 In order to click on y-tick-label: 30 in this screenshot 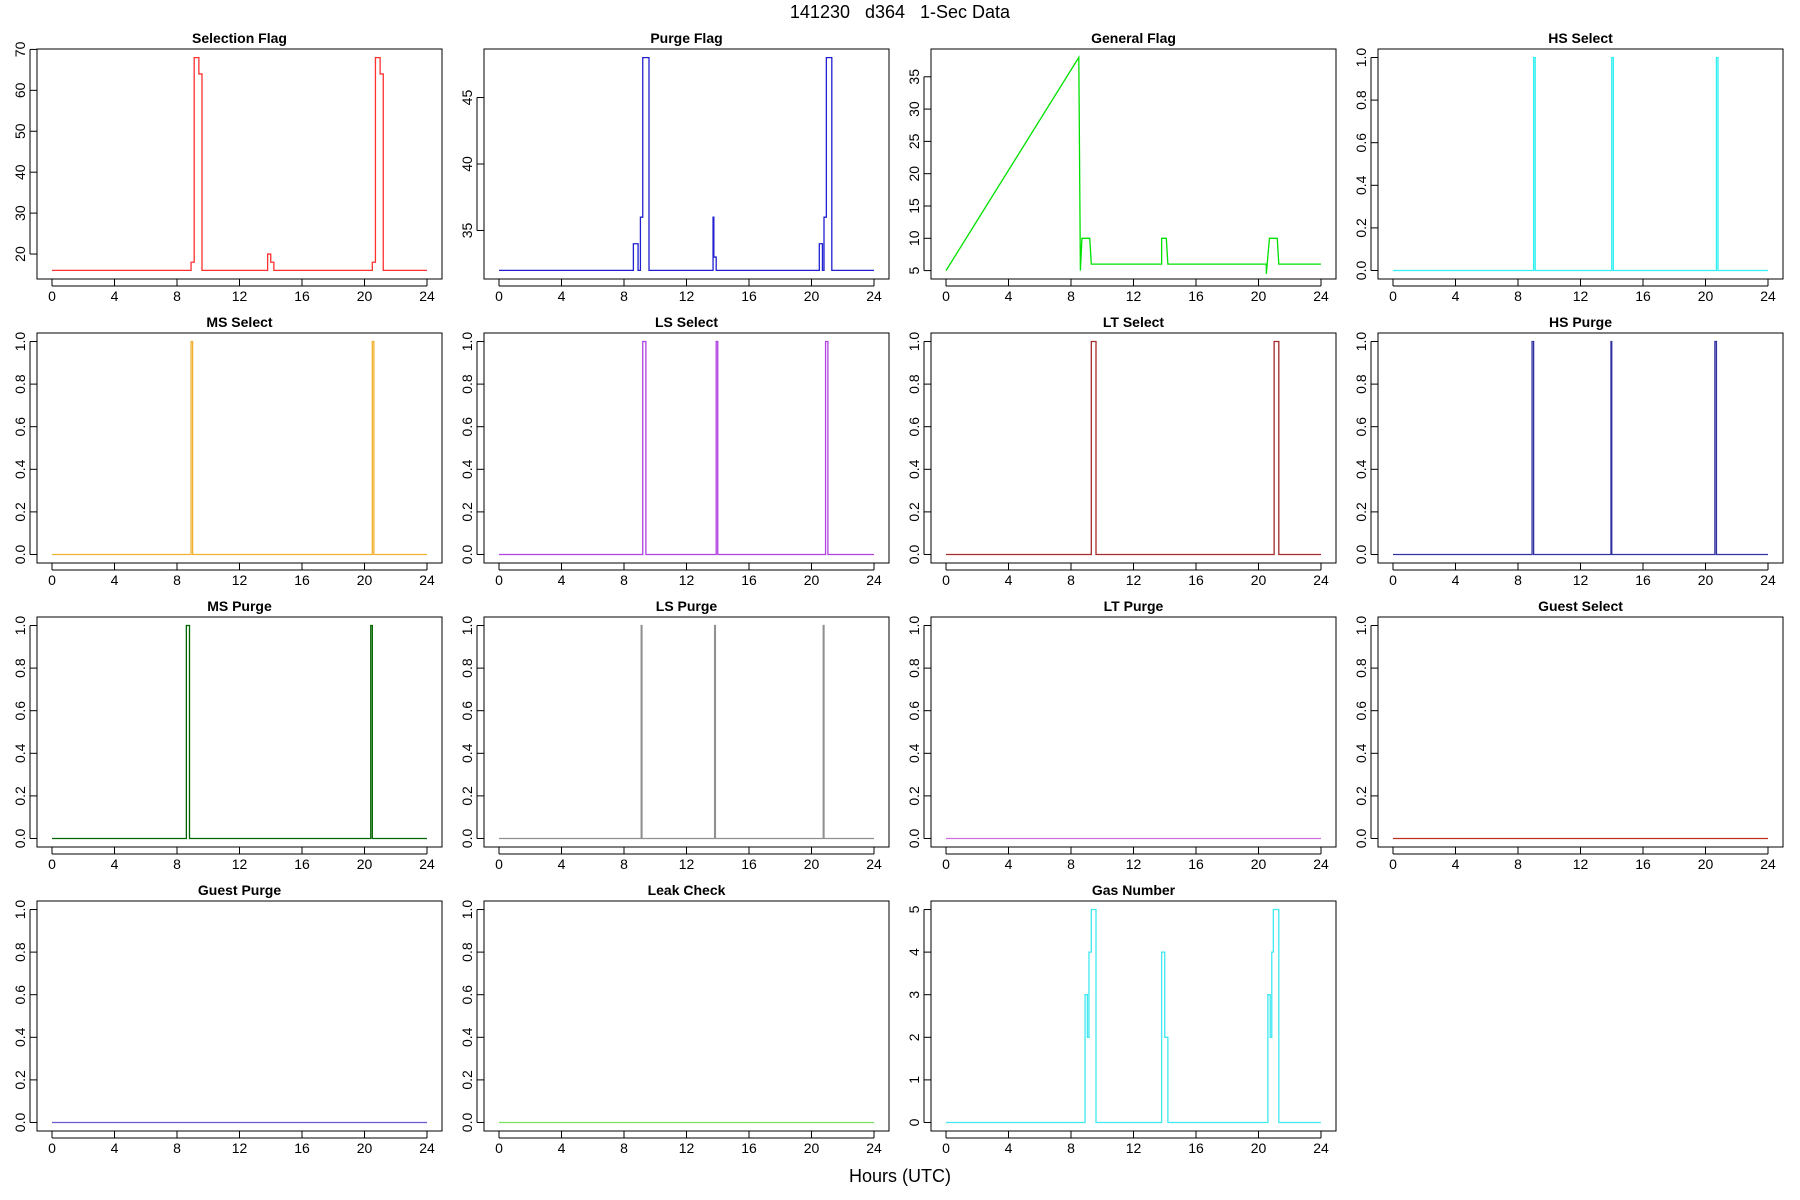, I will do `click(914, 109)`.